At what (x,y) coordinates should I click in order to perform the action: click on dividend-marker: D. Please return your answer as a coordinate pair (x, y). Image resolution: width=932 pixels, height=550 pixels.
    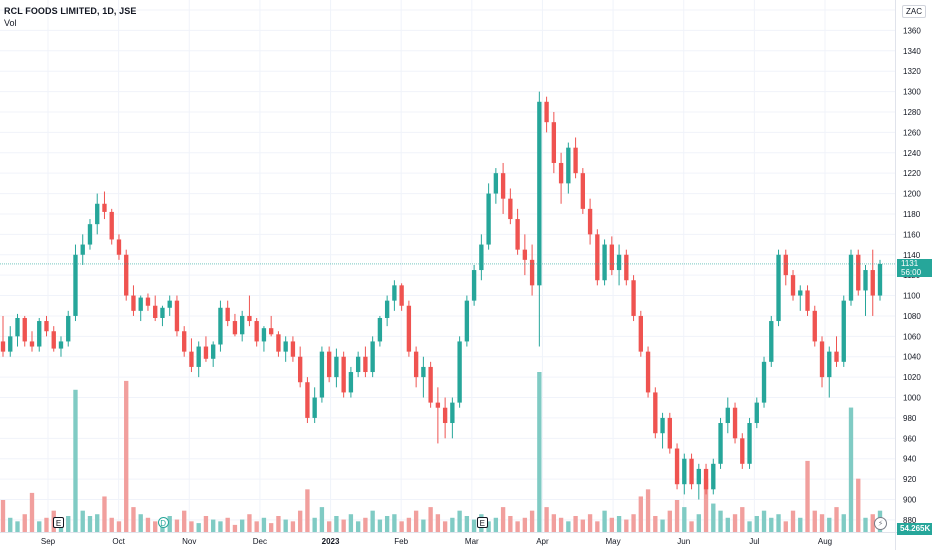
    Looking at the image, I should click on (163, 522).